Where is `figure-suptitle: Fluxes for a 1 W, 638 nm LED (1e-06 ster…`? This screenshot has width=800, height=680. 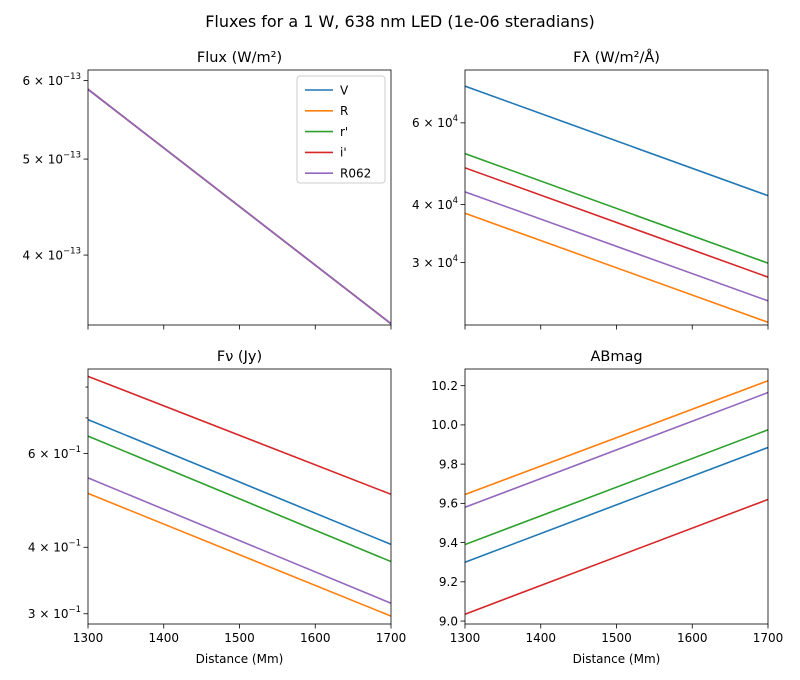
figure-suptitle: Fluxes for a 1 W, 638 nm LED (1e-06 ster… is located at coordinates (400, 21).